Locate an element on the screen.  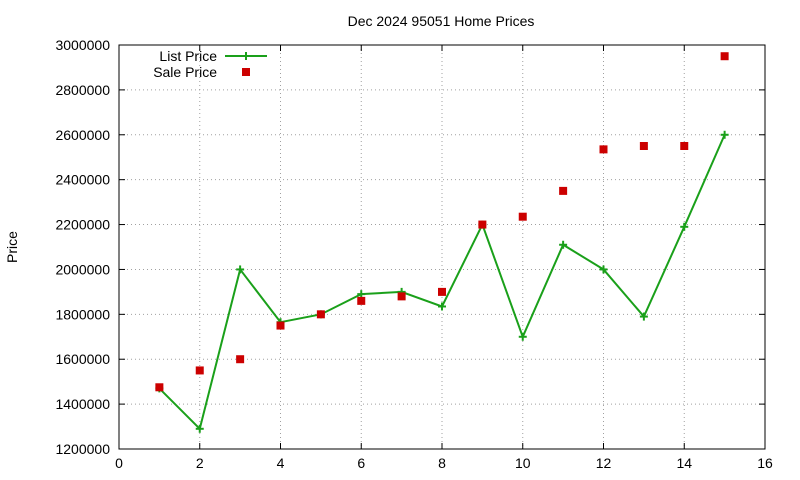
y-tick-label: 1200000 is located at coordinates (82, 449).